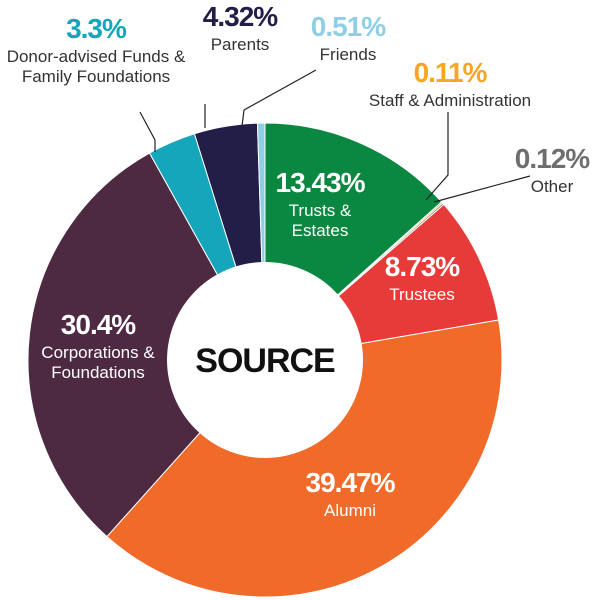 This screenshot has height=600, width=600. What do you see at coordinates (96, 56) in the screenshot?
I see `slice-label-donor-advised-funds-and-family-foundations-line-1: Donor-advised Funds &` at bounding box center [96, 56].